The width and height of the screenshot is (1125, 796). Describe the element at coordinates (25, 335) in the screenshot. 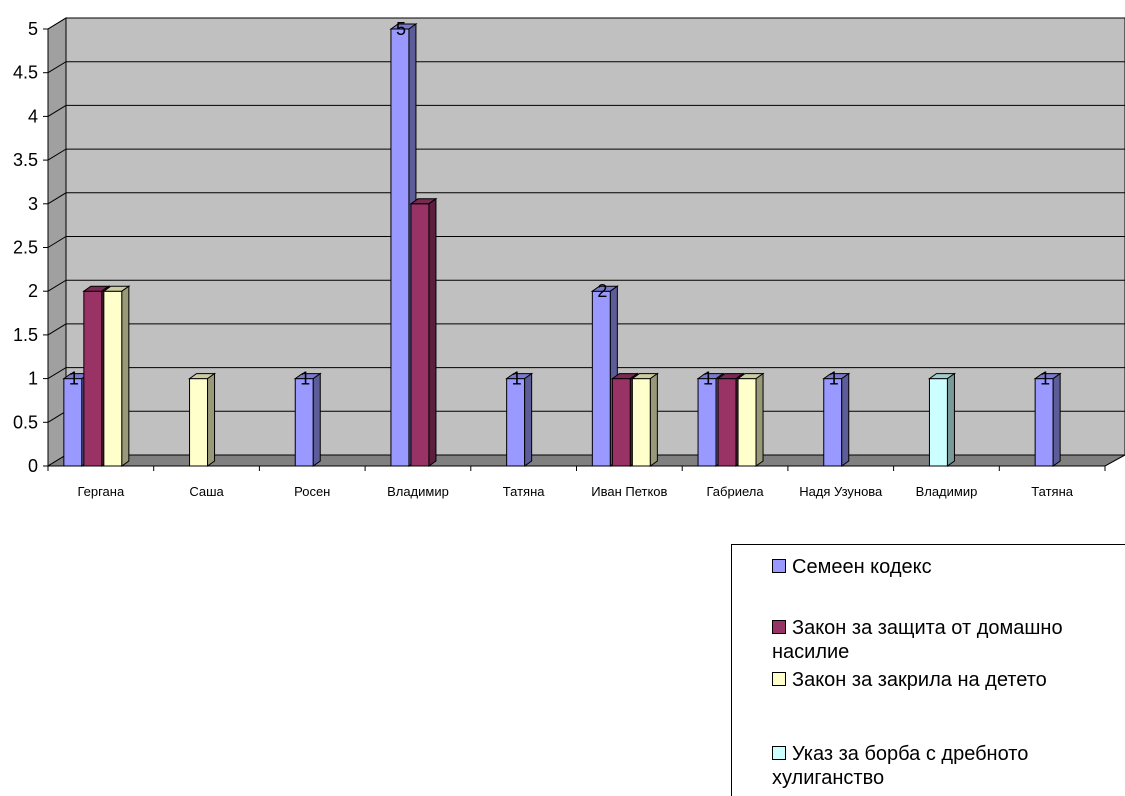

I see `y-tick-label: 1.5` at that location.